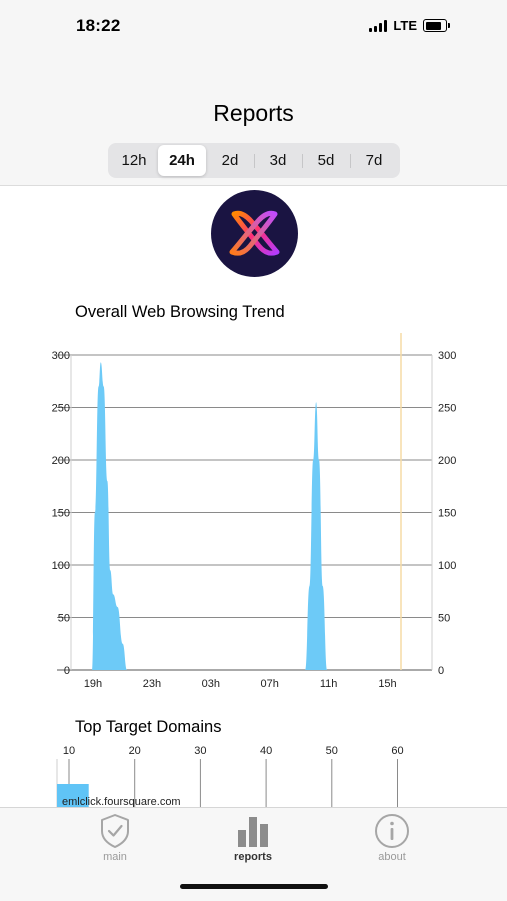  I want to click on tab-reports: reports, so click(253, 837).